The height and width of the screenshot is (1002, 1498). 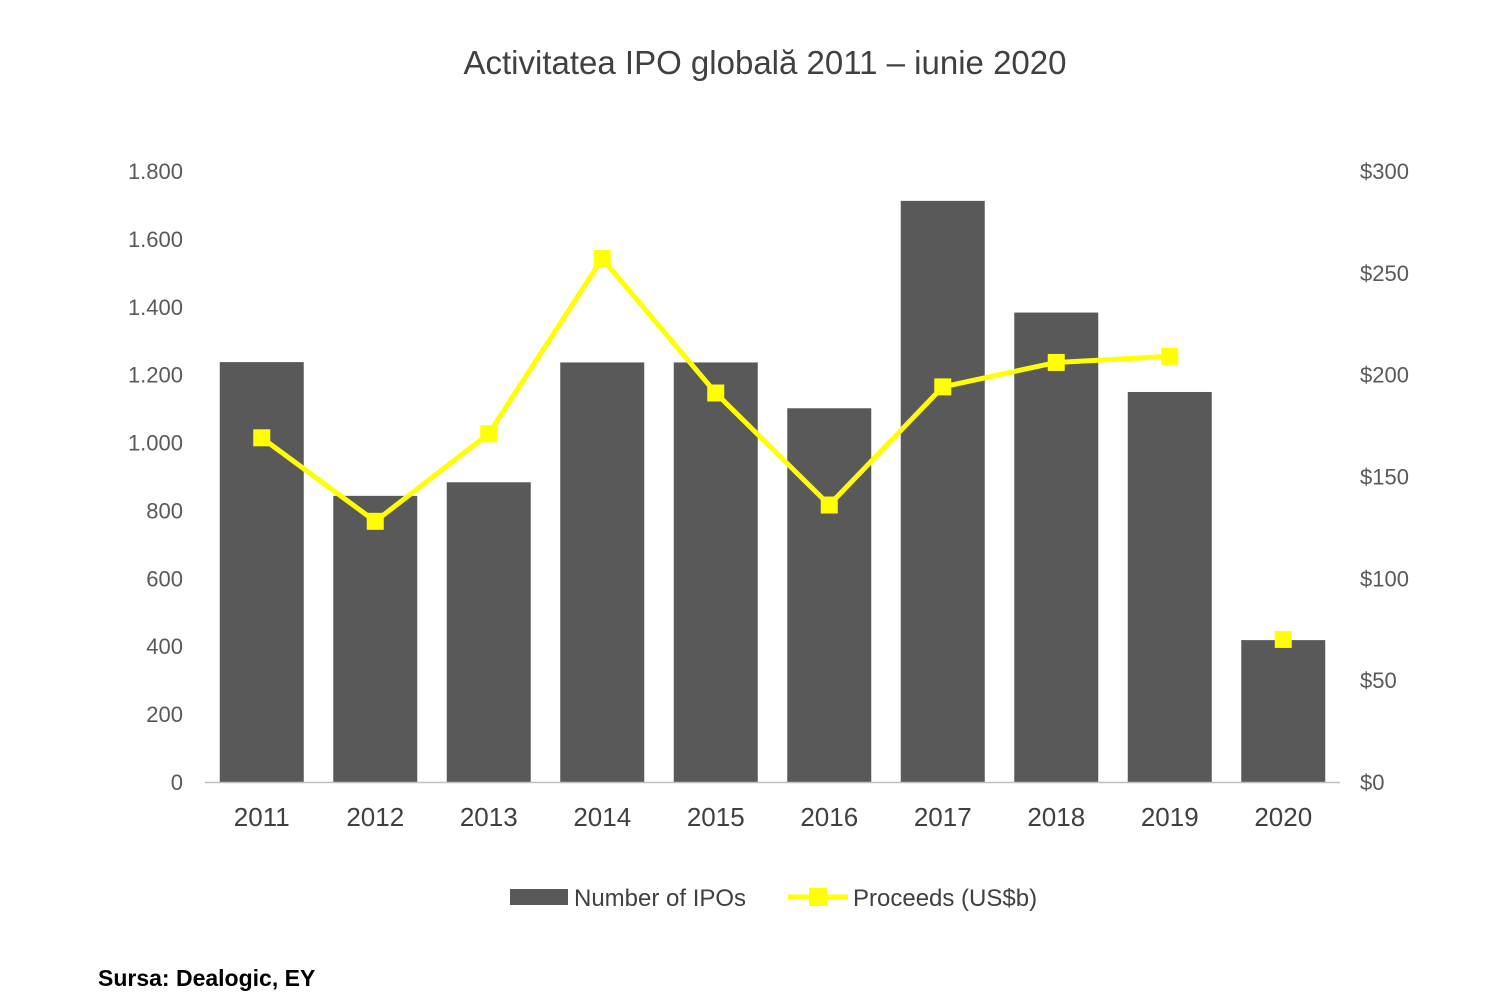 I want to click on x-tick-label-2017: 2017, so click(x=943, y=817).